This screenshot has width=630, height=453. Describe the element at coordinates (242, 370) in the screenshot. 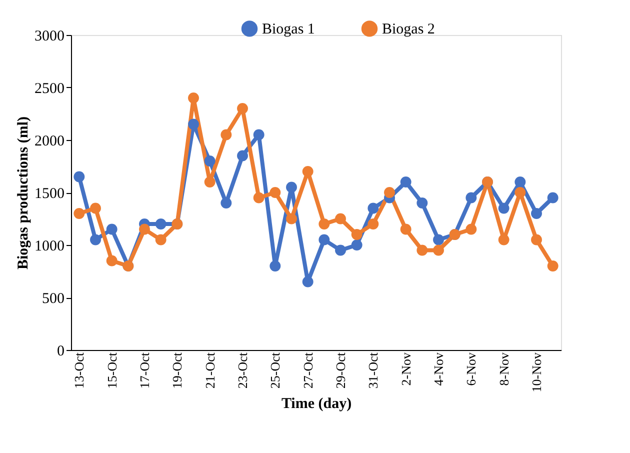

I see `x-tick-label: 23-Oct` at that location.